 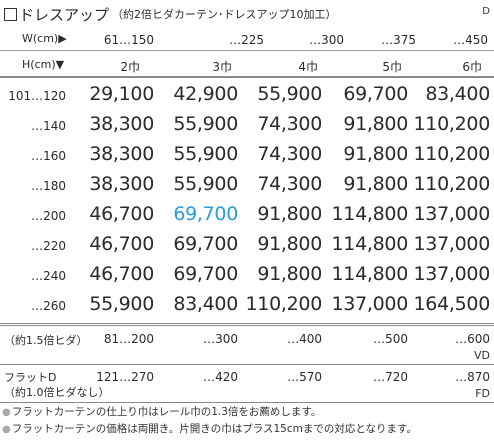 What do you see at coordinates (121, 94) in the screenshot?
I see `price-cell: 29,100` at bounding box center [121, 94].